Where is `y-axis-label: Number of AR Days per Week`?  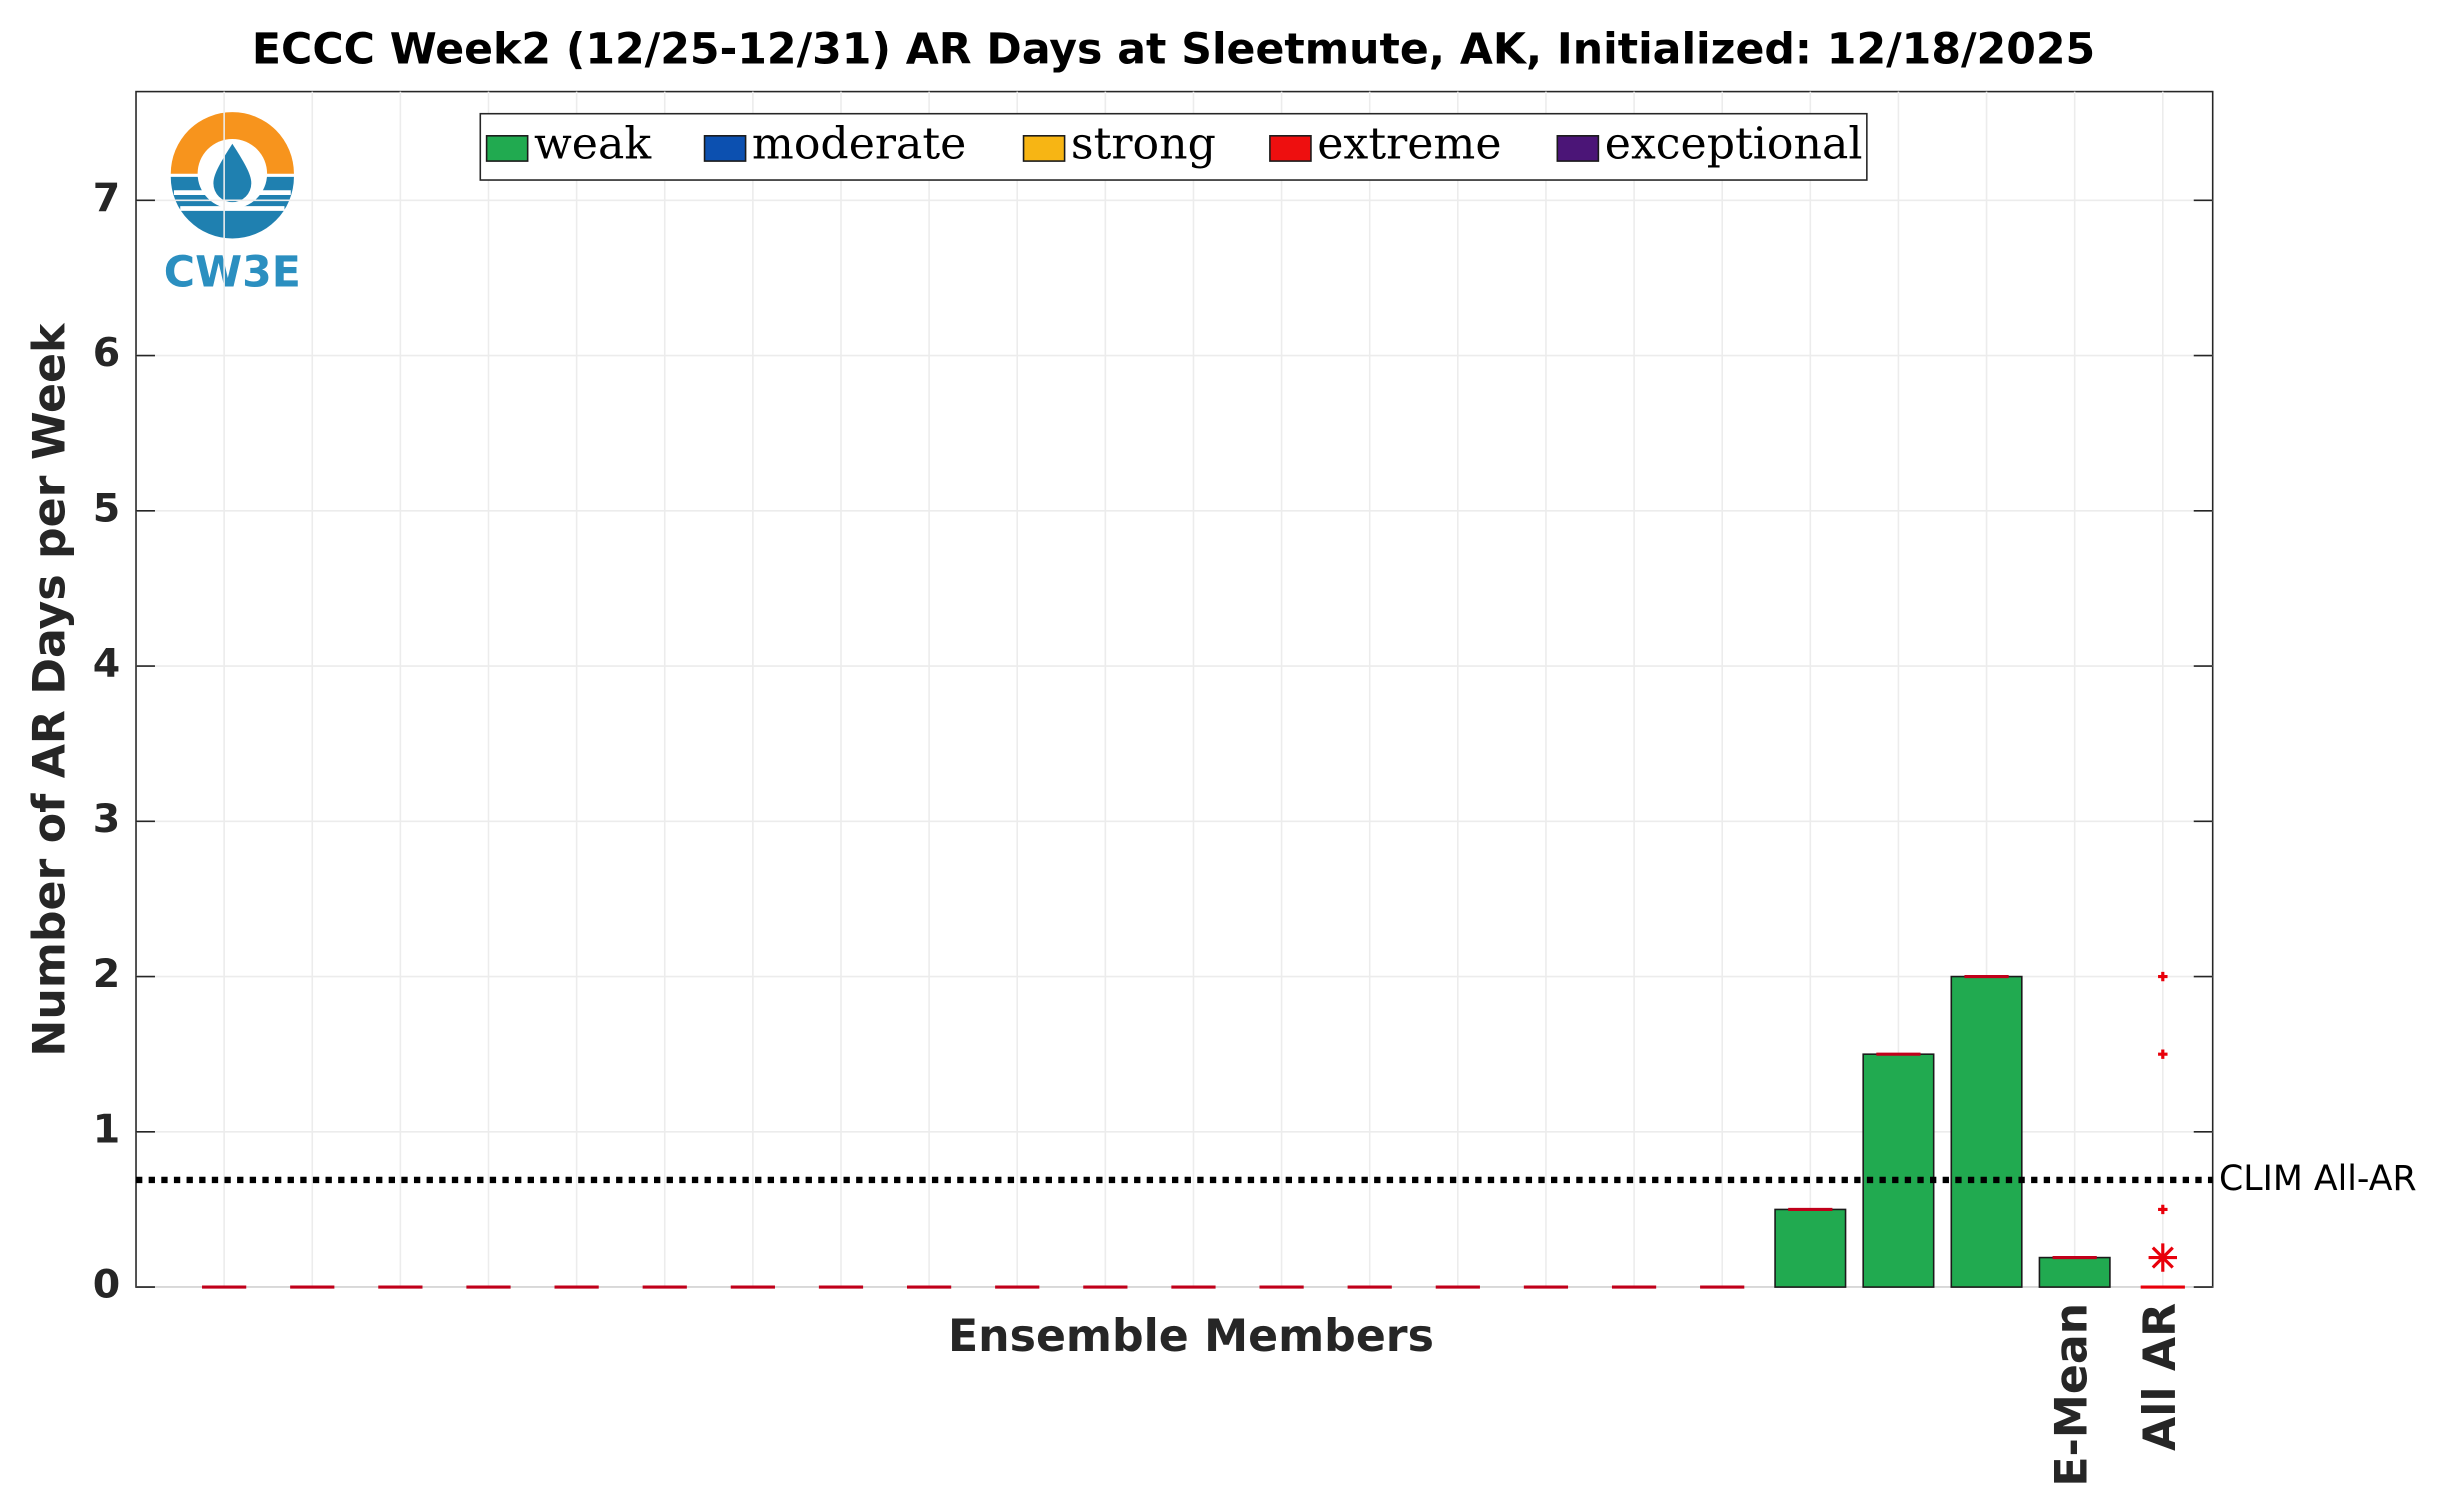 y-axis-label: Number of AR Days per Week is located at coordinates (49, 689).